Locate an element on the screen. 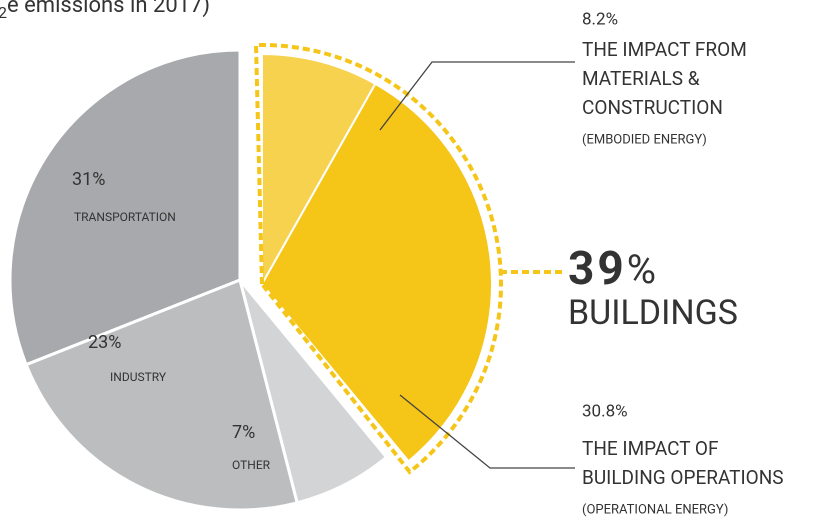 The width and height of the screenshot is (836, 525). operational-note: (OPERATIONAL ENERGY) is located at coordinates (655, 509).